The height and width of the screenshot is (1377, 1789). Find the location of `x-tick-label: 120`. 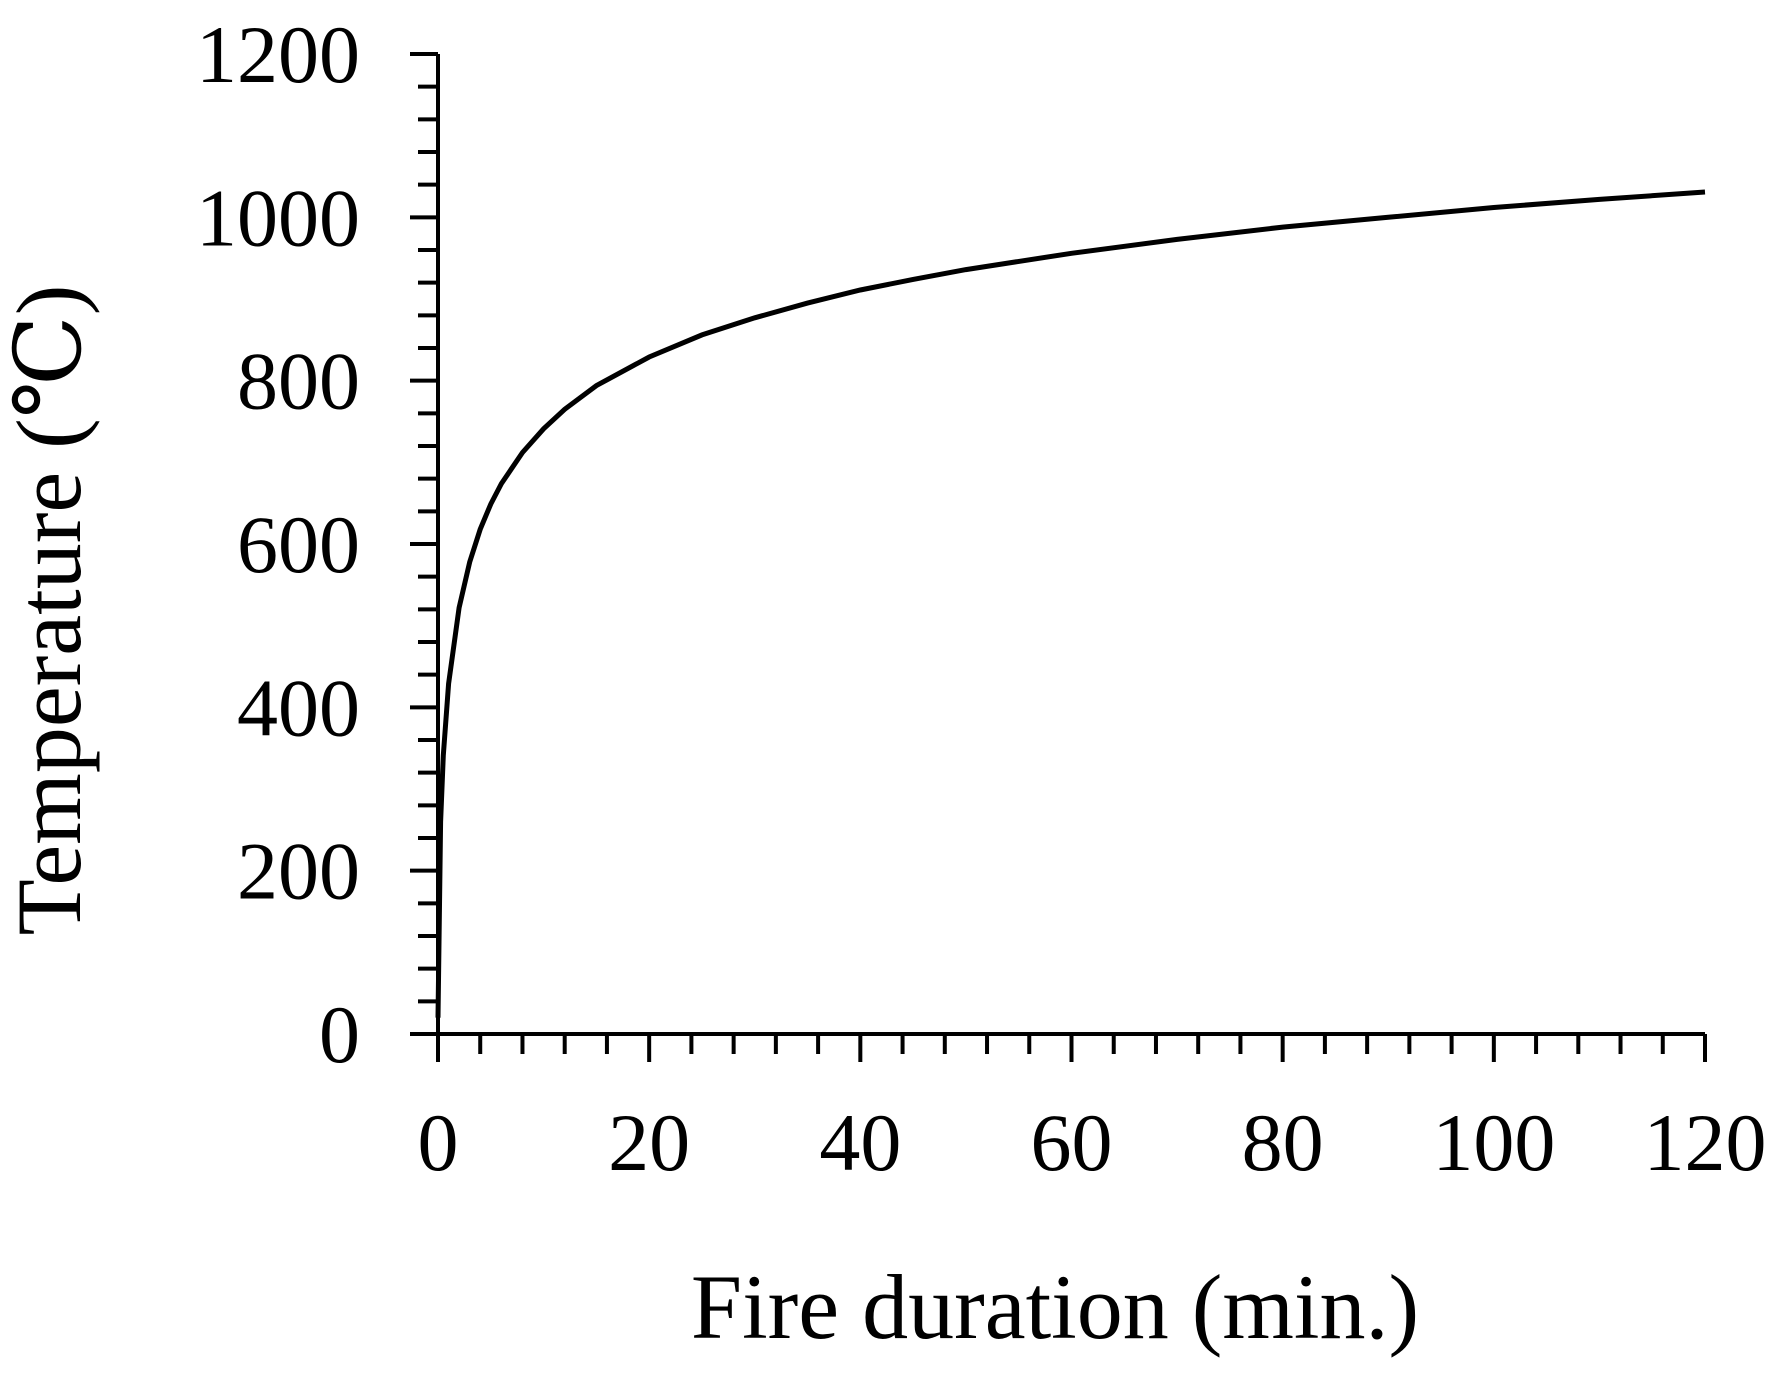

x-tick-label: 120 is located at coordinates (1705, 1142).